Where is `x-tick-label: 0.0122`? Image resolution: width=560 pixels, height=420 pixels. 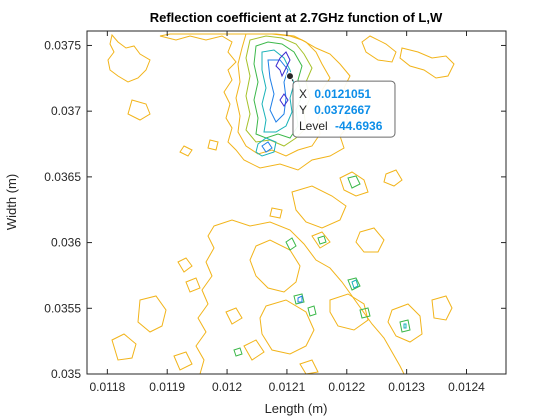
x-tick-label: 0.0122 is located at coordinates (346, 387).